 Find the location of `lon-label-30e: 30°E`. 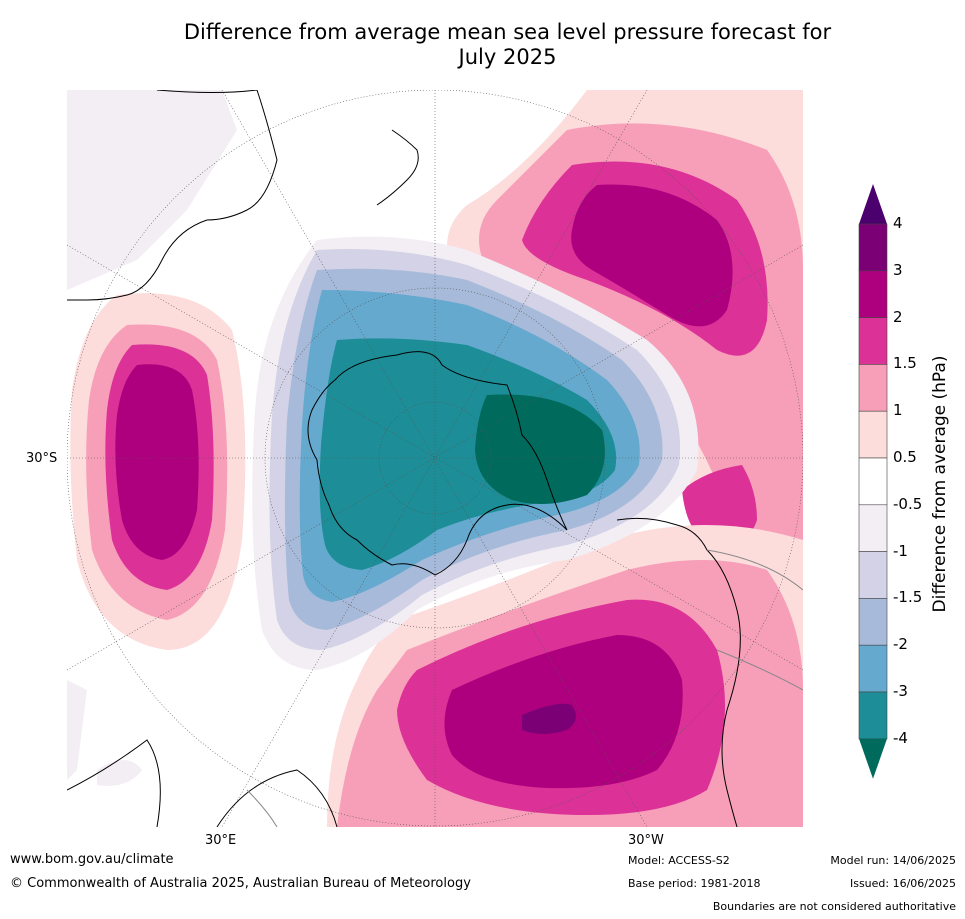

lon-label-30e: 30°E is located at coordinates (221, 840).